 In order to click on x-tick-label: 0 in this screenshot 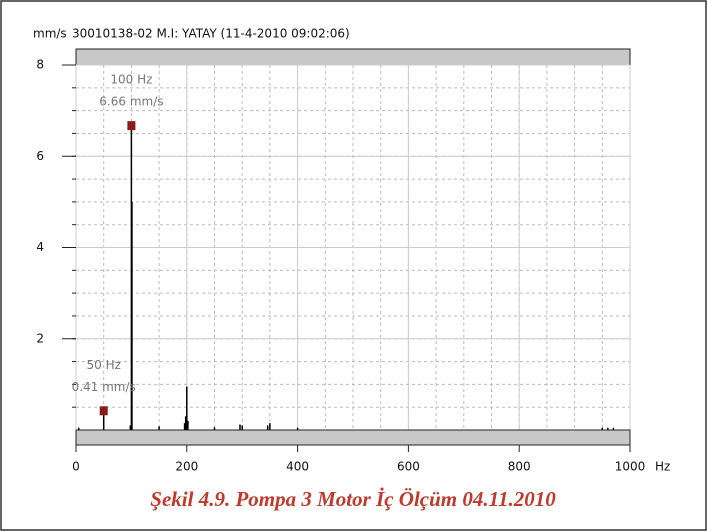, I will do `click(76, 467)`.